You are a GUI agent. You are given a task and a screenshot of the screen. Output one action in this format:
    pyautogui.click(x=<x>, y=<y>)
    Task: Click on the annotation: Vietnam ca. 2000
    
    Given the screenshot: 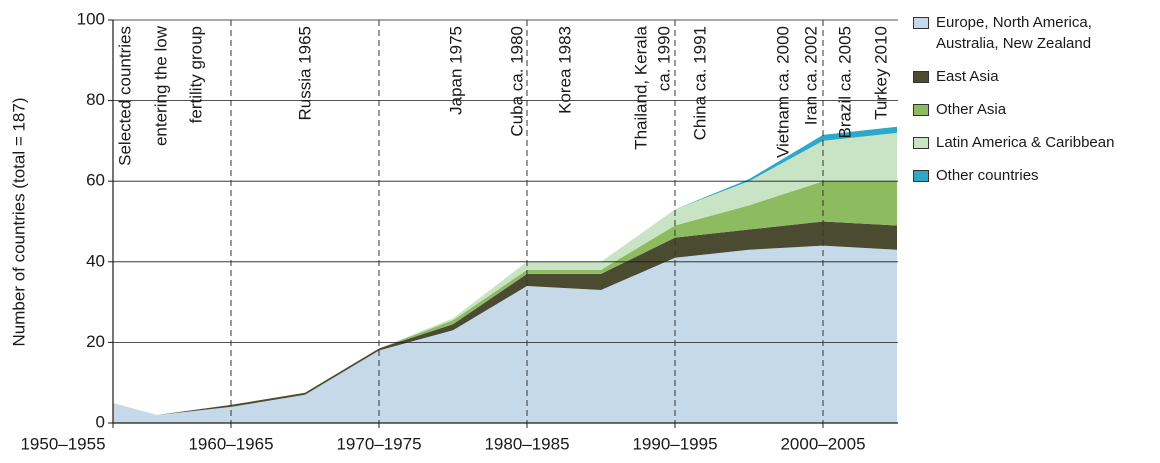 What is the action you would take?
    pyautogui.click(x=782, y=92)
    